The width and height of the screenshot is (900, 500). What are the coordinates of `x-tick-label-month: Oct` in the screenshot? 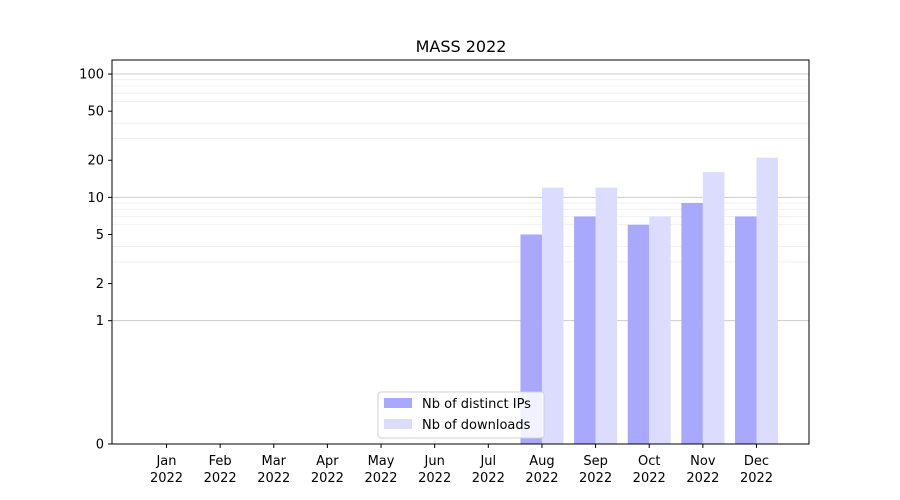 It's located at (649, 461).